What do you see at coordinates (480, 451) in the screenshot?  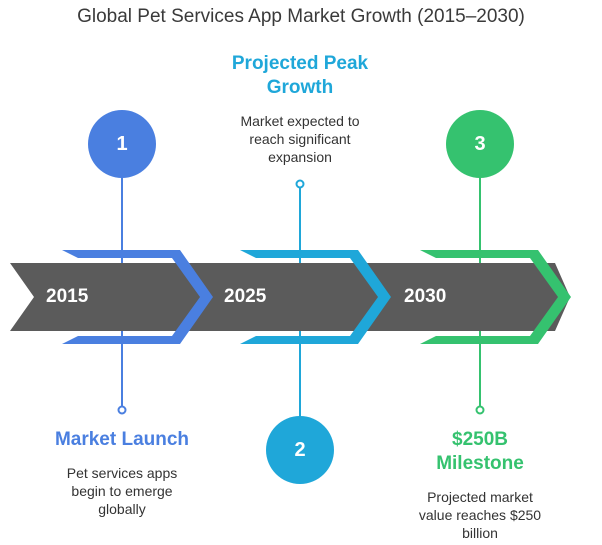 I see `milestone-3-heading: $250B Milestone` at bounding box center [480, 451].